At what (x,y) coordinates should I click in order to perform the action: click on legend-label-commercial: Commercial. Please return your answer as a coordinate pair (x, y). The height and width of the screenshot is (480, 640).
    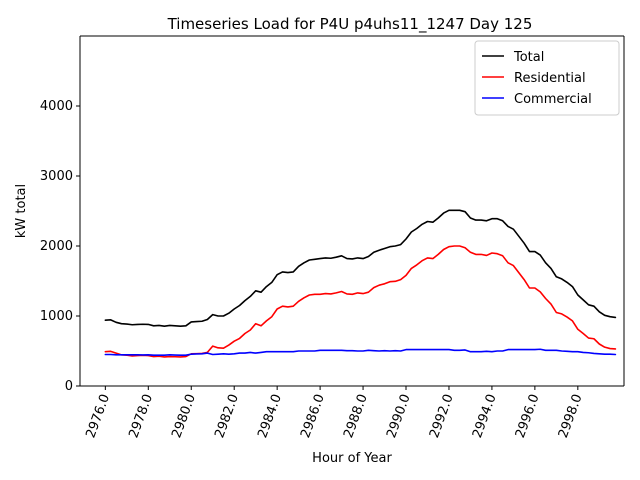
    Looking at the image, I should click on (553, 99).